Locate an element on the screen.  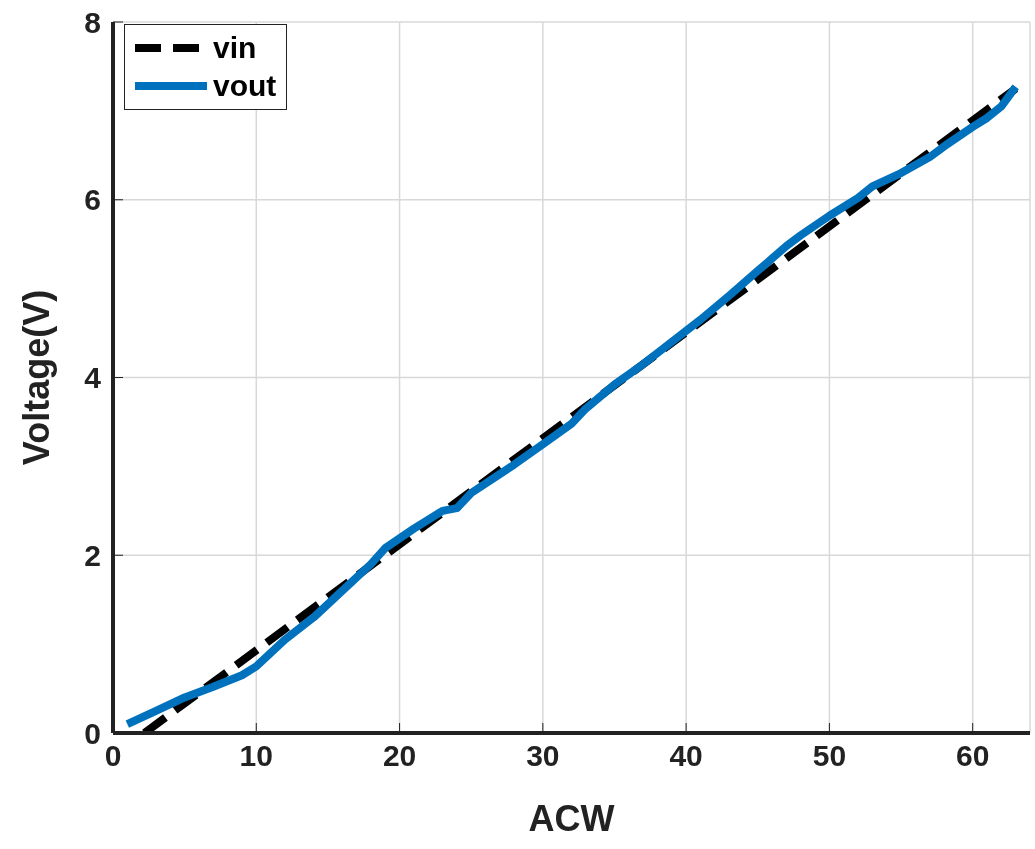
y-tick-label: 6 is located at coordinates (92, 200).